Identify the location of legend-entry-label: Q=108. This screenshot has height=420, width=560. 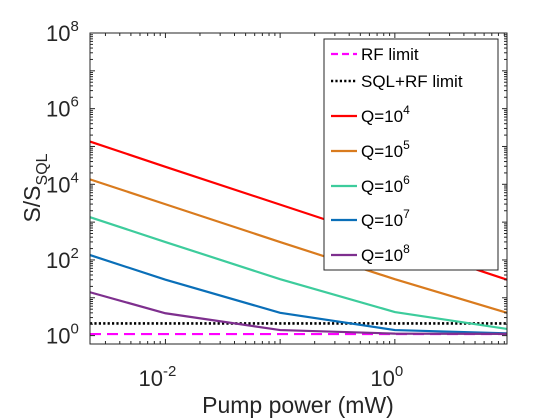
(385, 253).